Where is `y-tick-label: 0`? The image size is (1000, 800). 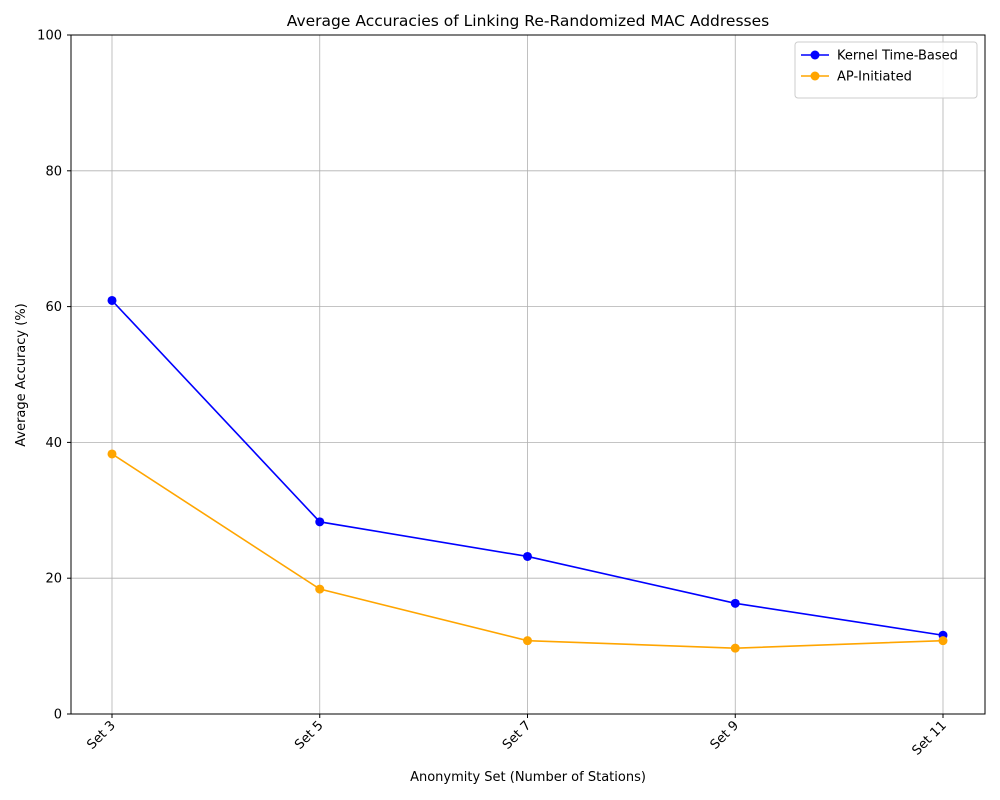 y-tick-label: 0 is located at coordinates (58, 715).